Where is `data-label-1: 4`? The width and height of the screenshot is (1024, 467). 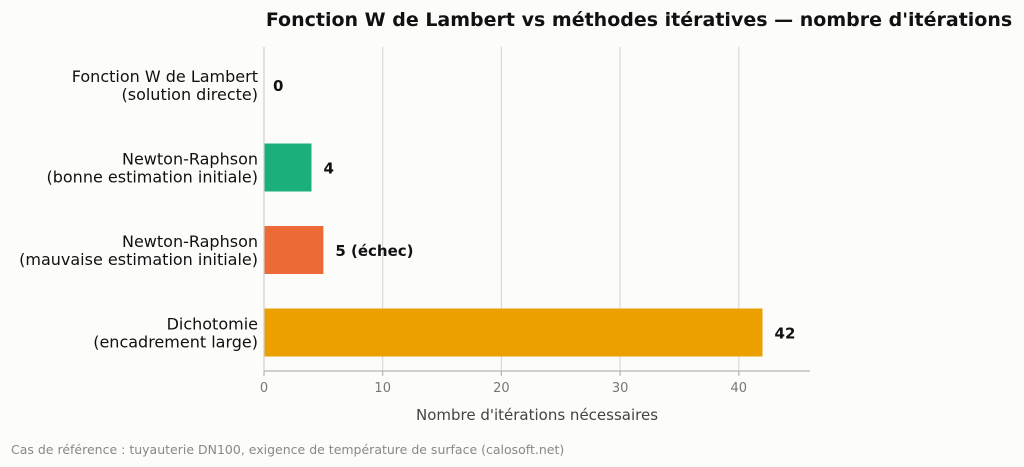 data-label-1: 4 is located at coordinates (328, 169).